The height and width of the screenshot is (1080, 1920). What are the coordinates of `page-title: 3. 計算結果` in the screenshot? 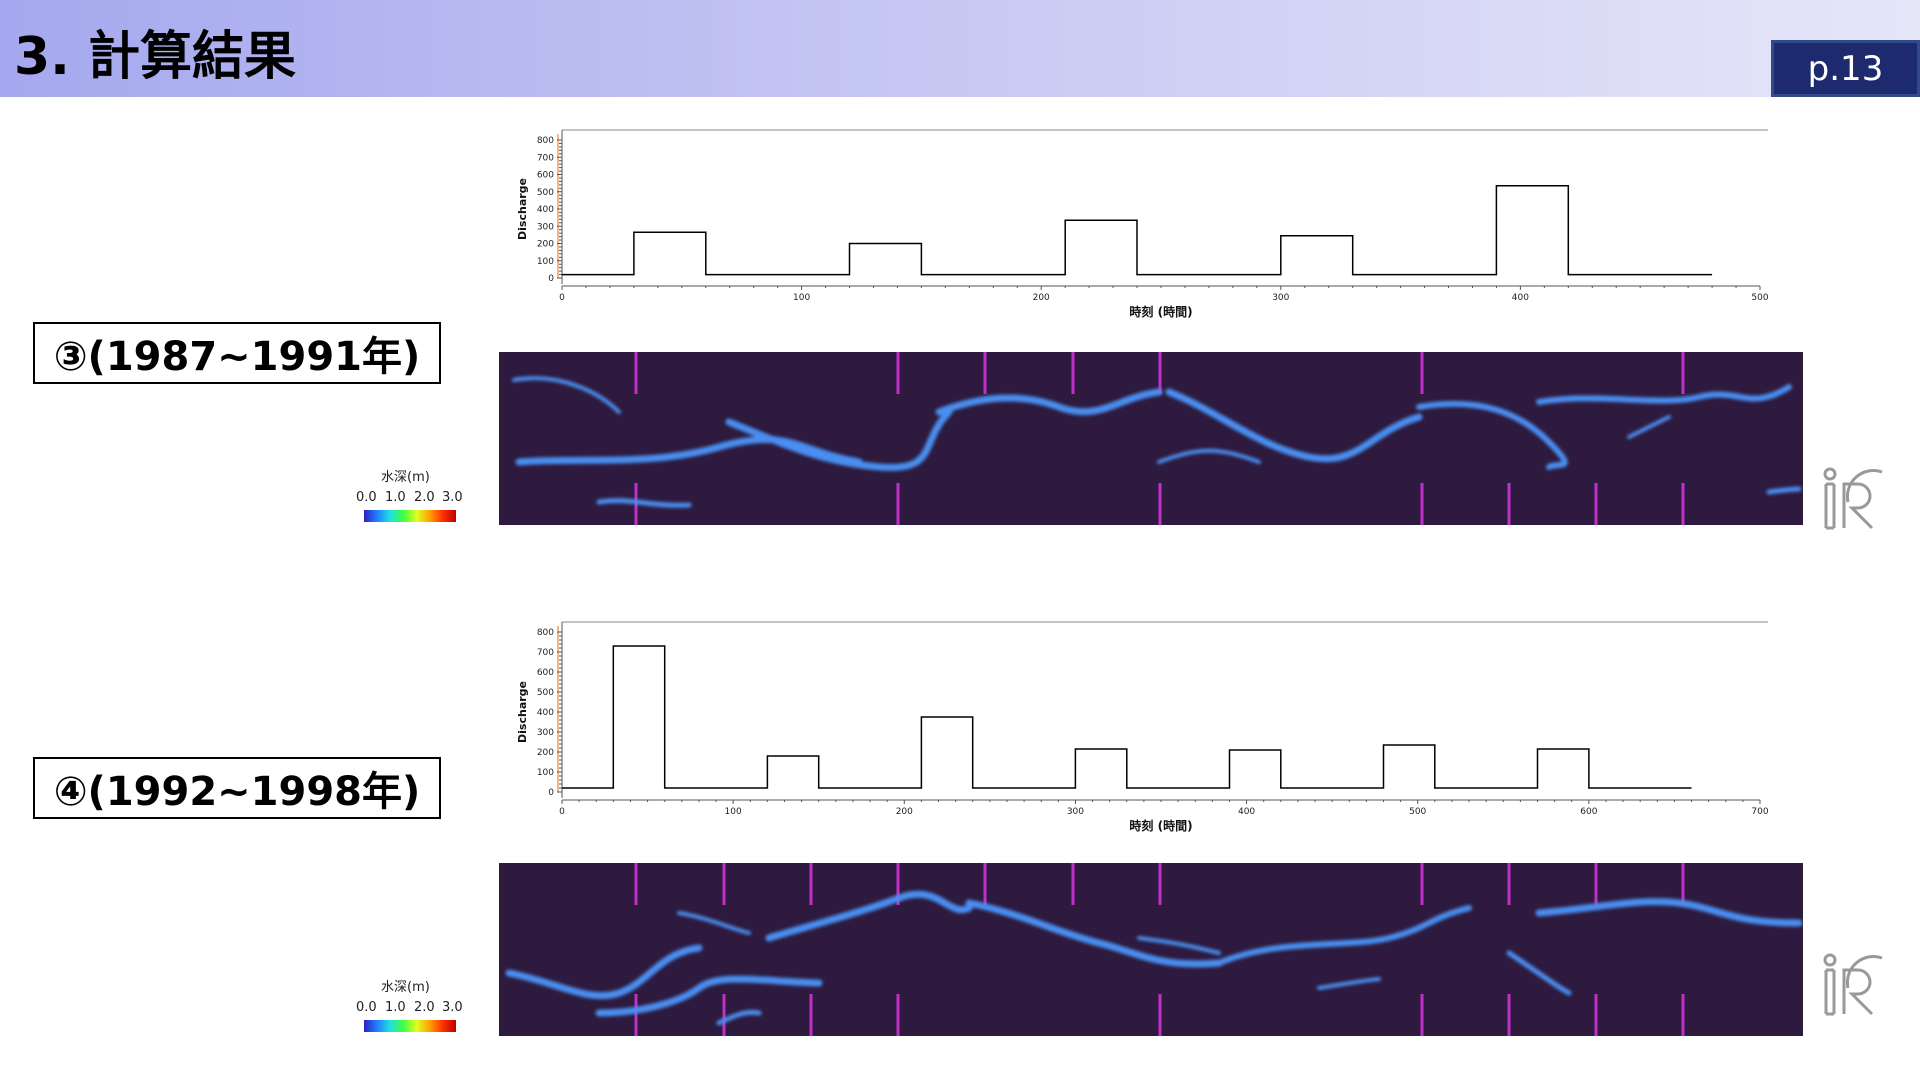 It's located at (155, 57).